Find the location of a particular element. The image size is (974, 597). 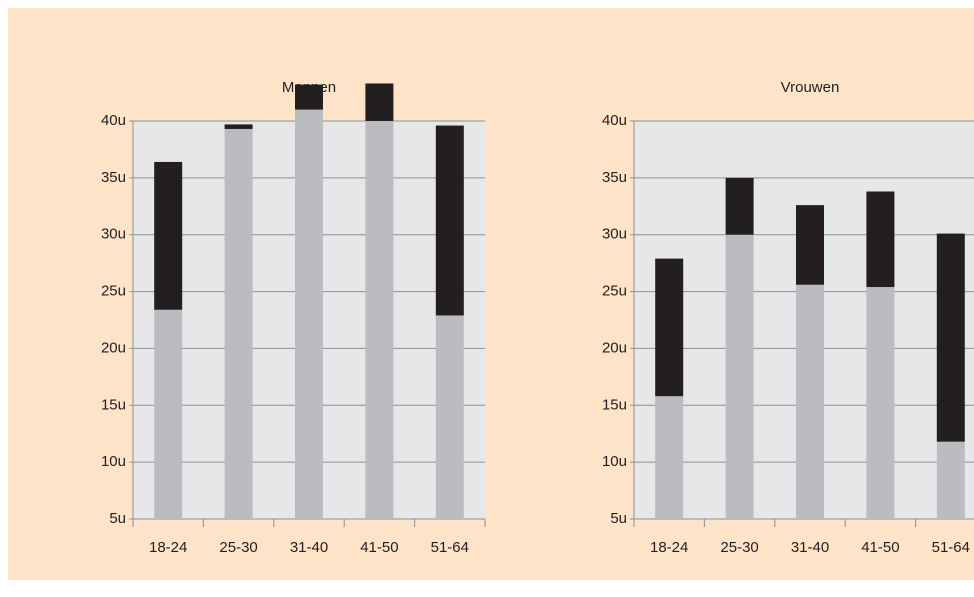

chart-title: Vrouwen is located at coordinates (810, 87).